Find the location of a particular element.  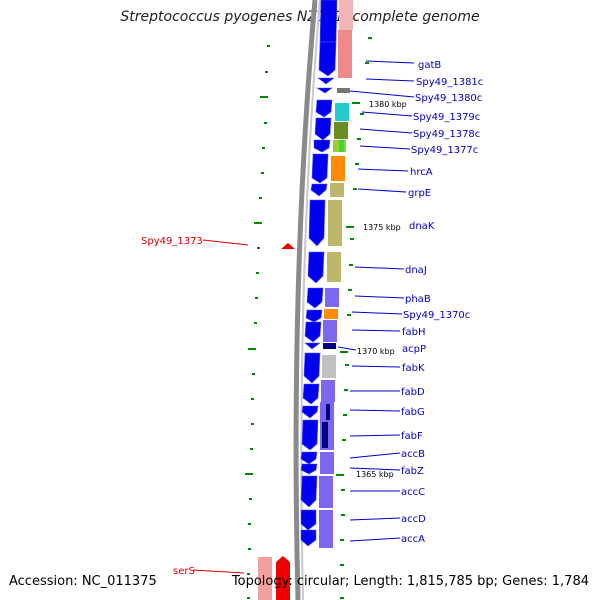

inner-ruler-ticks is located at coordinates (354, 318).